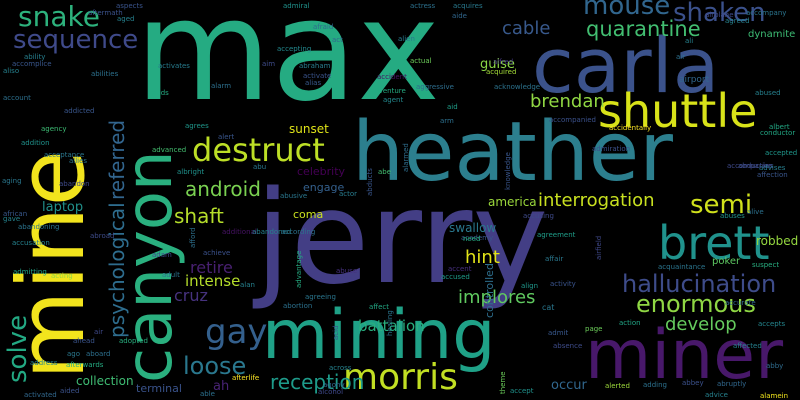 The height and width of the screenshot is (400, 800). Describe the element at coordinates (766, 13) in the screenshot. I see `word-accompany: accompany` at that location.